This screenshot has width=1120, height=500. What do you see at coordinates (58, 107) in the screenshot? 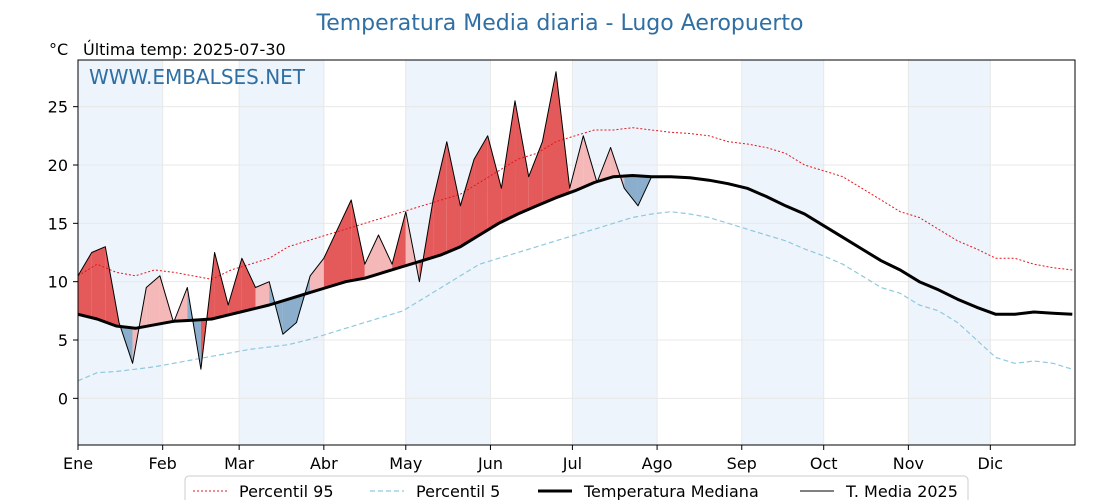
I see `y-tick-label: 25` at bounding box center [58, 107].